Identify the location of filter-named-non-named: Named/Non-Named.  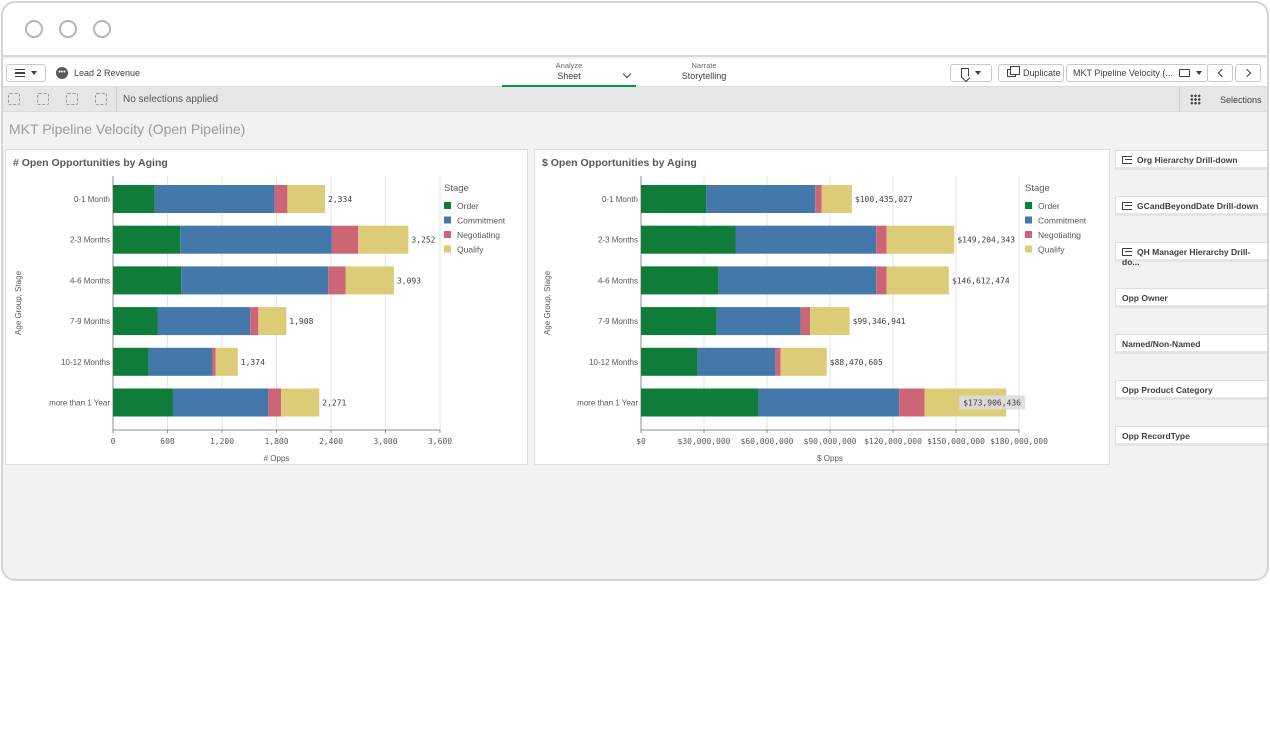
(1191, 344).